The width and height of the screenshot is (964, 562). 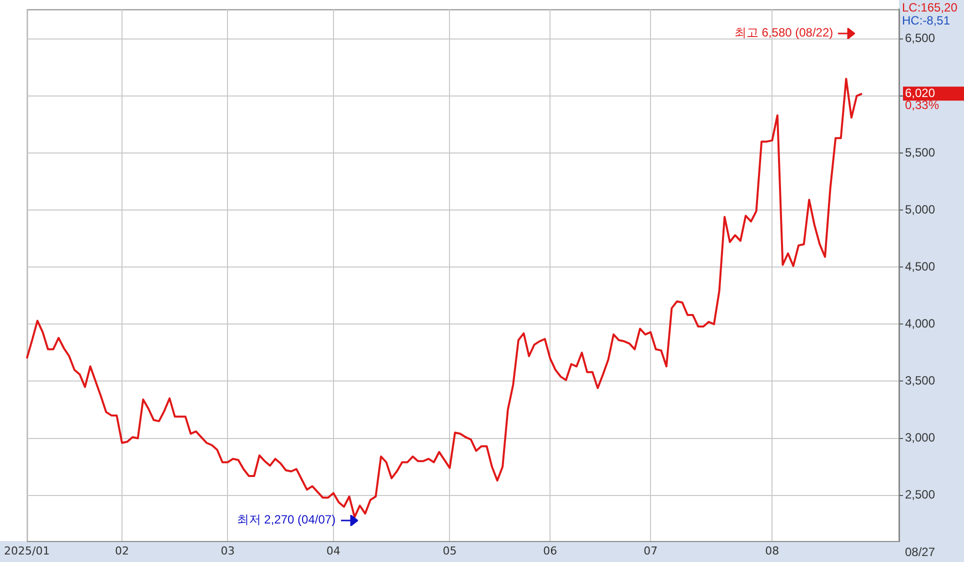 What do you see at coordinates (920, 495) in the screenshot?
I see `y-tick-label: 2,500` at bounding box center [920, 495].